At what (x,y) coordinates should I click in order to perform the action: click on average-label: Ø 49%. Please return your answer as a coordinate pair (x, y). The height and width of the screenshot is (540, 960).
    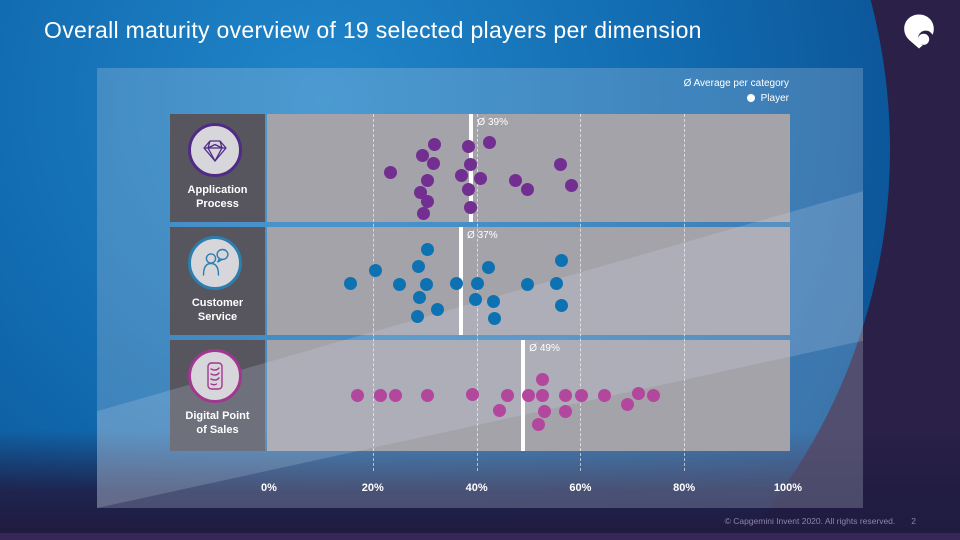
    Looking at the image, I should click on (544, 348).